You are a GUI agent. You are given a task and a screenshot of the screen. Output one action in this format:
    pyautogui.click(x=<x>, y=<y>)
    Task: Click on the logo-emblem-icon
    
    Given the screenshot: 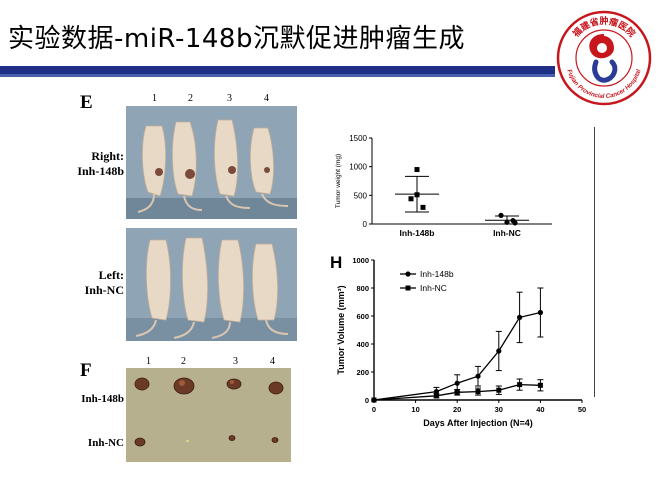 What is the action you would take?
    pyautogui.click(x=603, y=58)
    